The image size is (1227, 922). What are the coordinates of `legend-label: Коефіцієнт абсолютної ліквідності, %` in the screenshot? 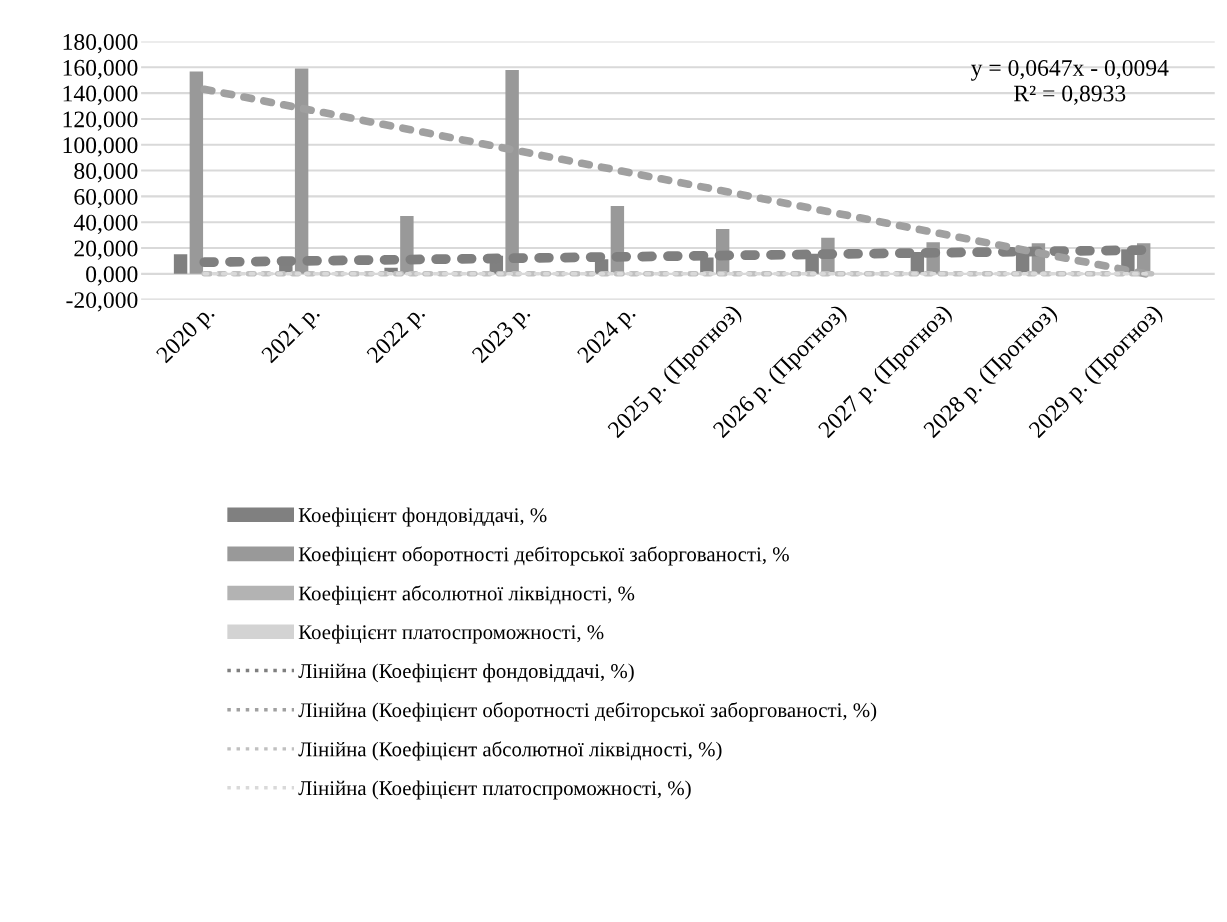 It's located at (466, 595).